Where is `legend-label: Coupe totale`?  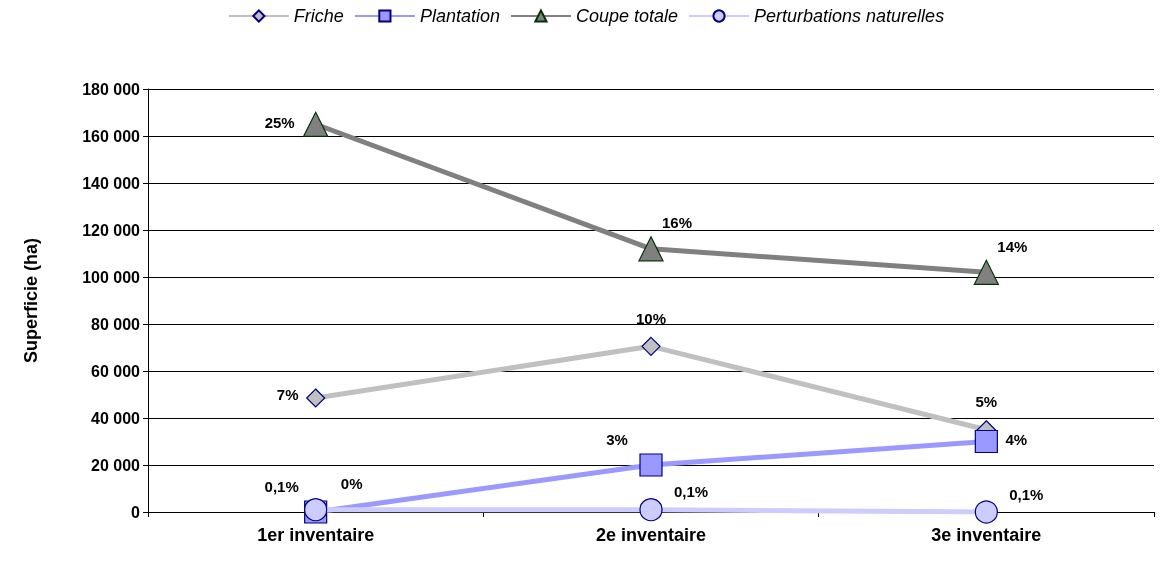 legend-label: Coupe totale is located at coordinates (627, 16).